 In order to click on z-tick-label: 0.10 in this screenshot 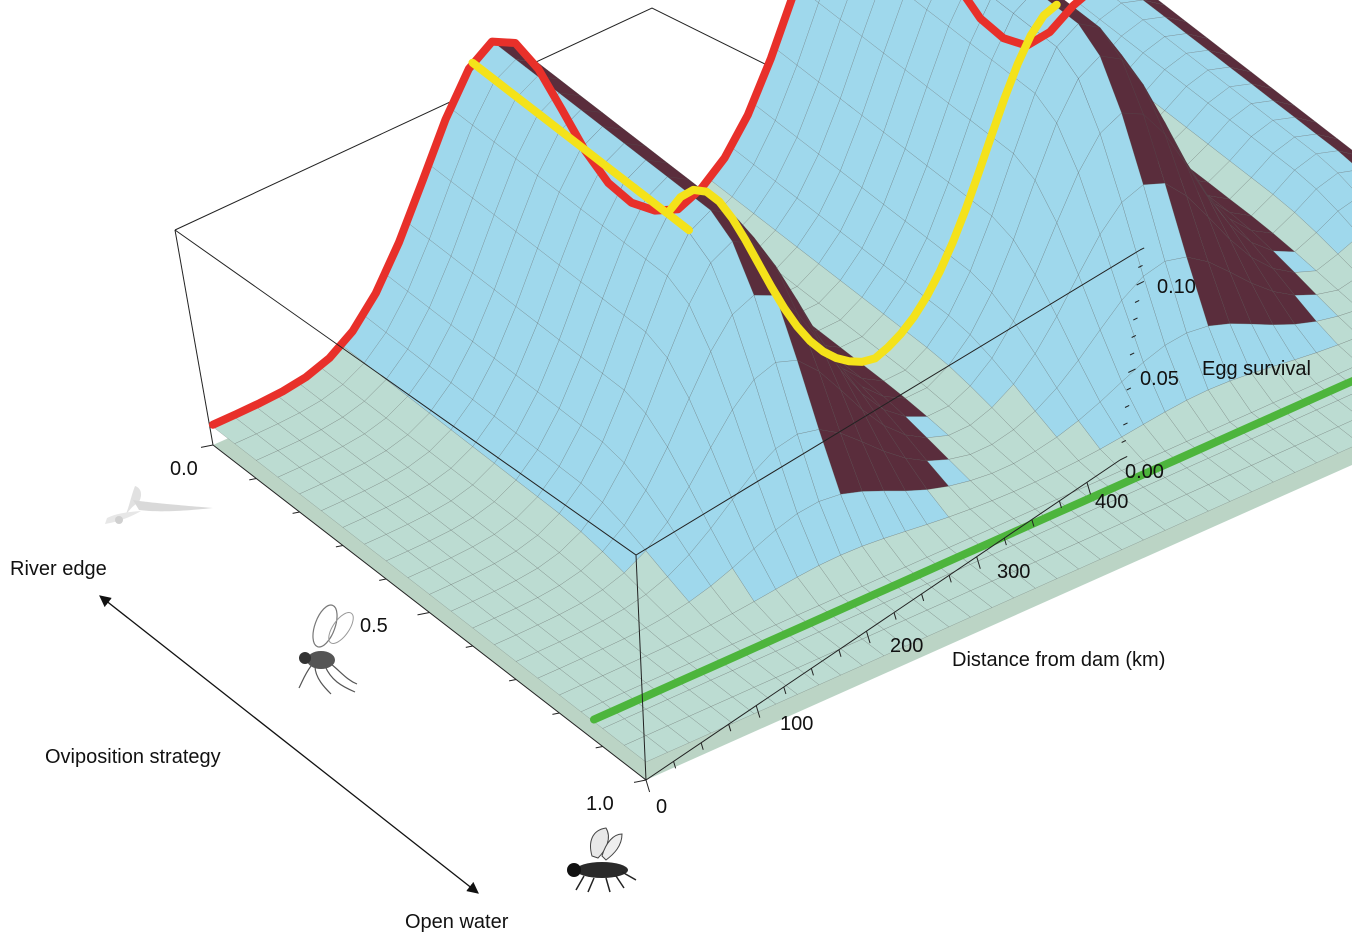, I will do `click(1176, 287)`.